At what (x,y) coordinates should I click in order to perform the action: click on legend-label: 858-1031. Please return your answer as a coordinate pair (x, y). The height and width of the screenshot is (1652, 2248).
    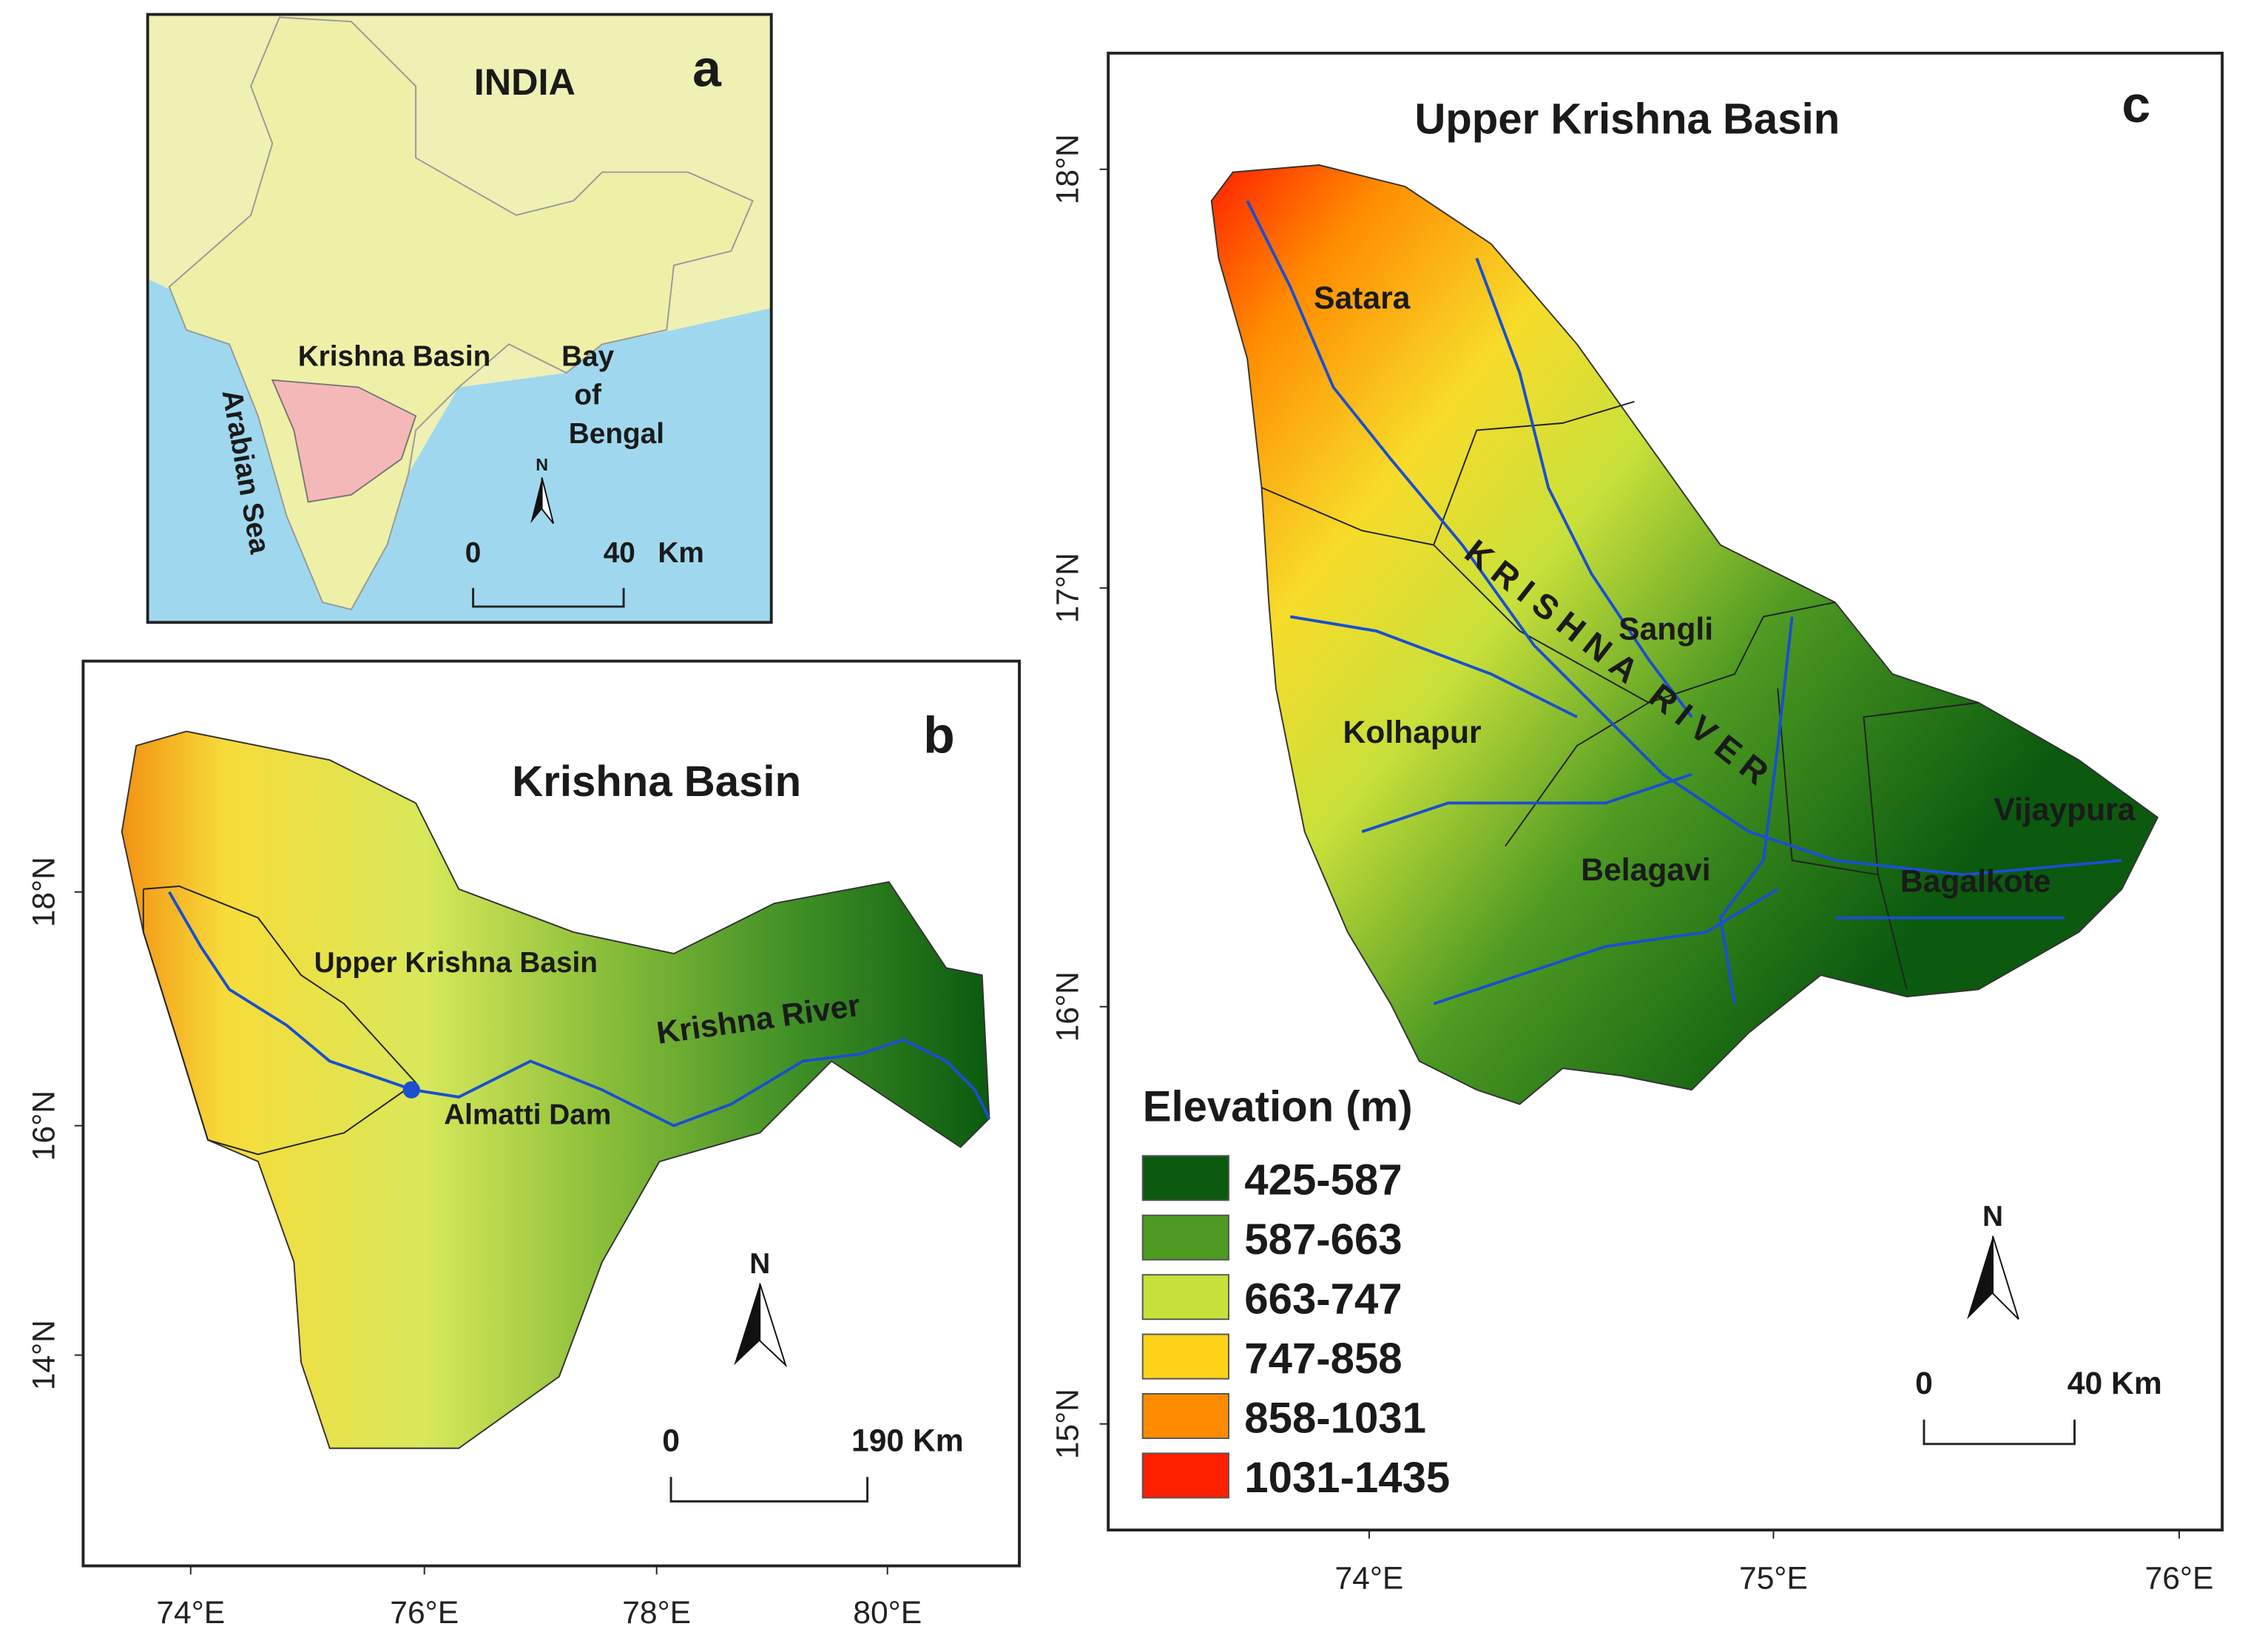
    Looking at the image, I should click on (1335, 1418).